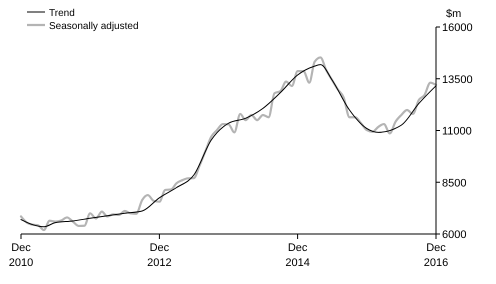  Describe the element at coordinates (454, 14) in the screenshot. I see `y-axis-title: $m` at that location.